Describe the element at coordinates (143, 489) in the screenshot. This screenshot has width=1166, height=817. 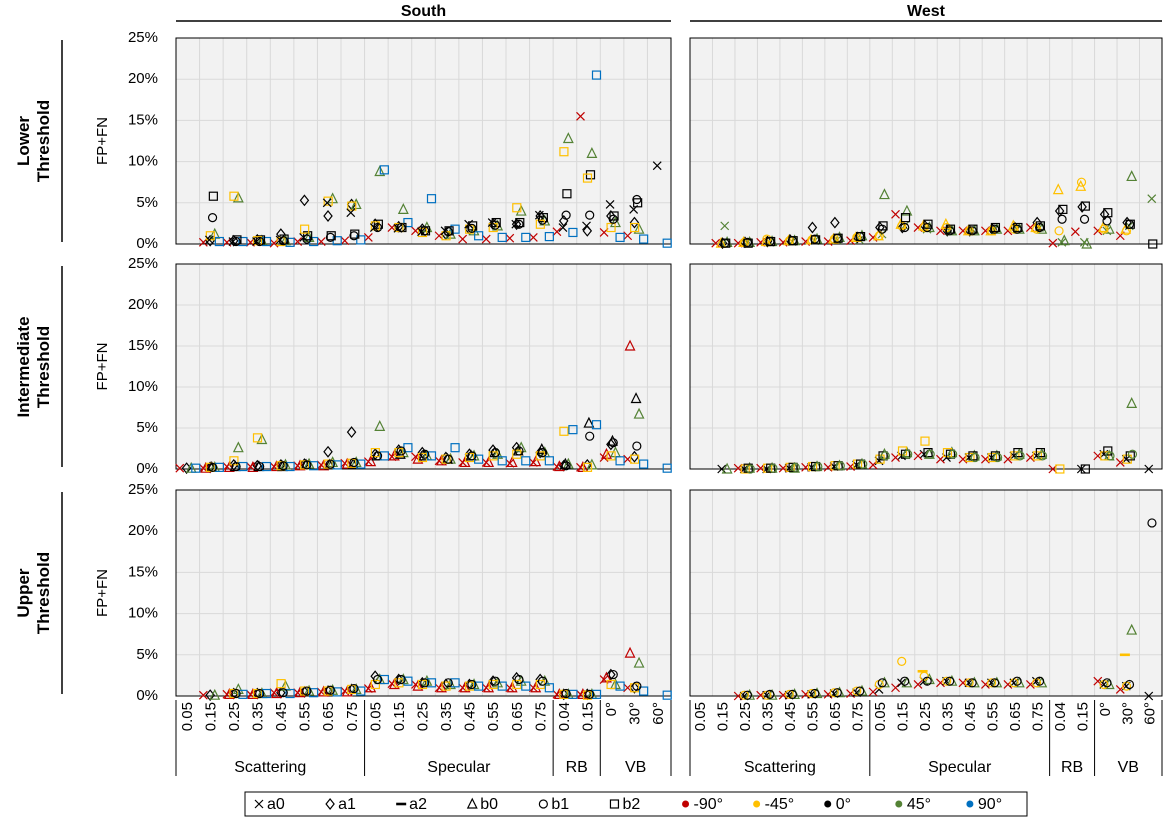
I see `y-tick-label: 25%` at that location.